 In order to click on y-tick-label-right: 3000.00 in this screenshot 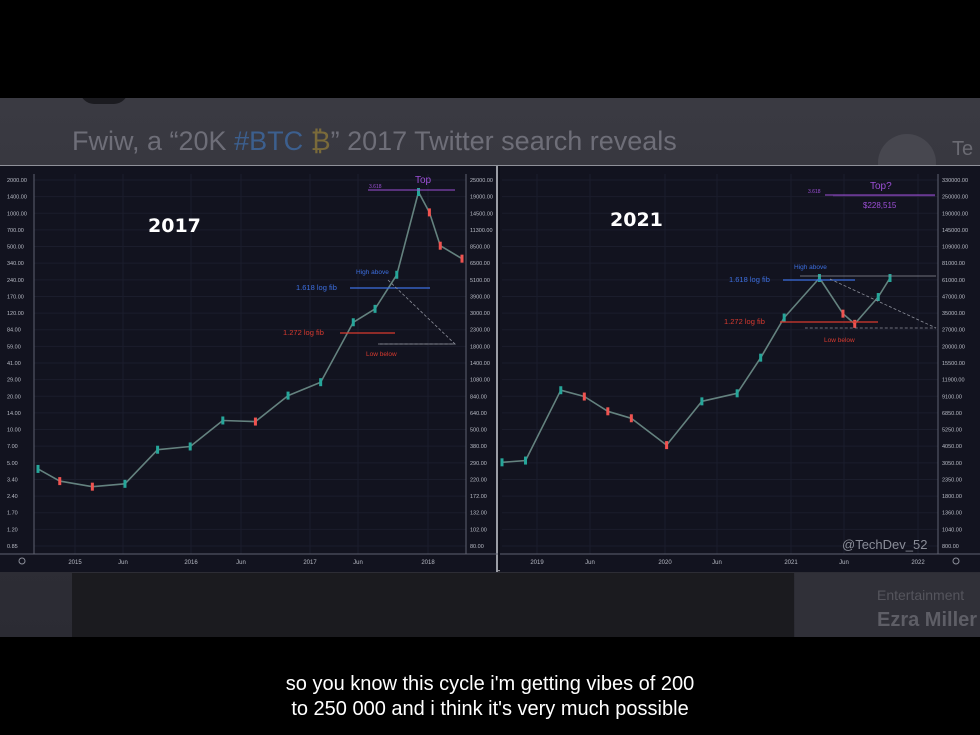, I will do `click(480, 314)`.